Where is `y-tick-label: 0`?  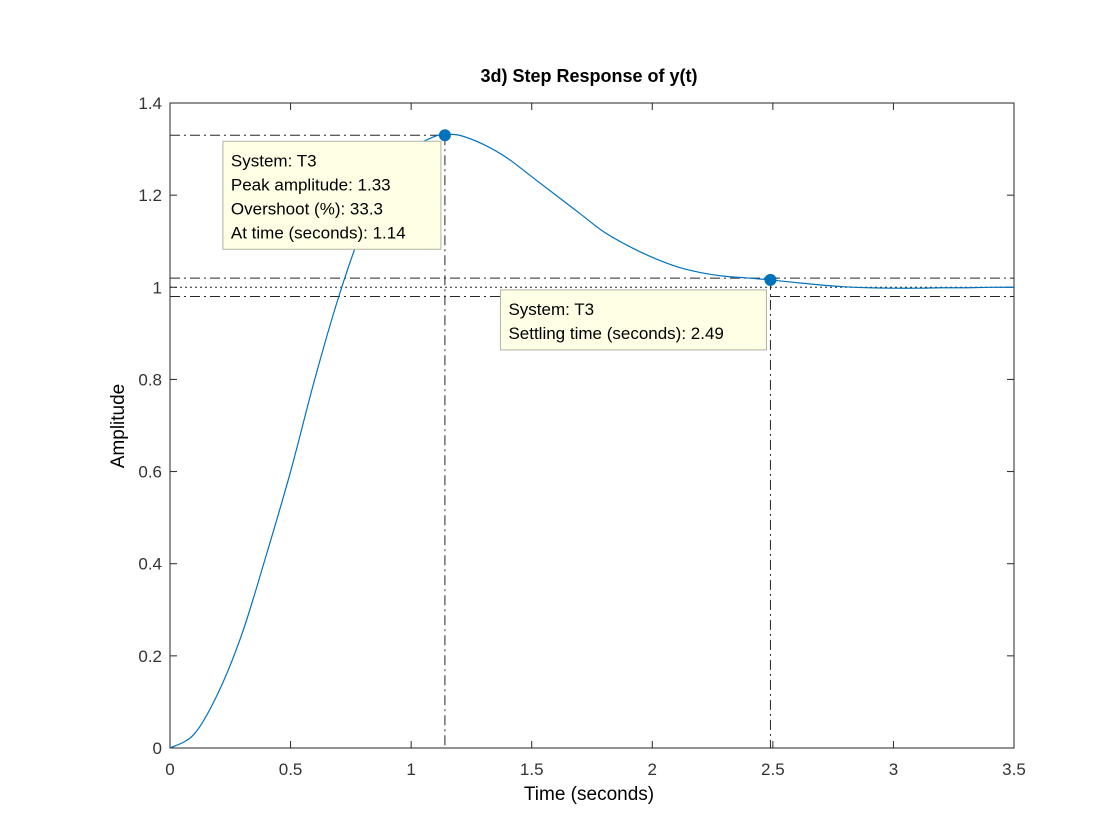
y-tick-label: 0 is located at coordinates (157, 748).